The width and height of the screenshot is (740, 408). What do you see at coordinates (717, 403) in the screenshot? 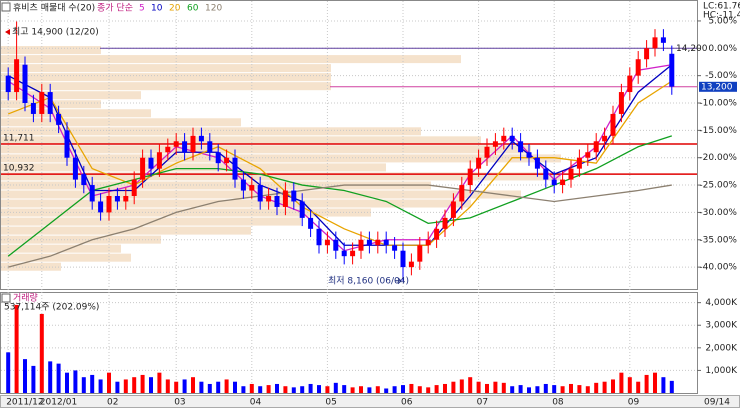
I see `last-date: 09/14` at bounding box center [717, 403].